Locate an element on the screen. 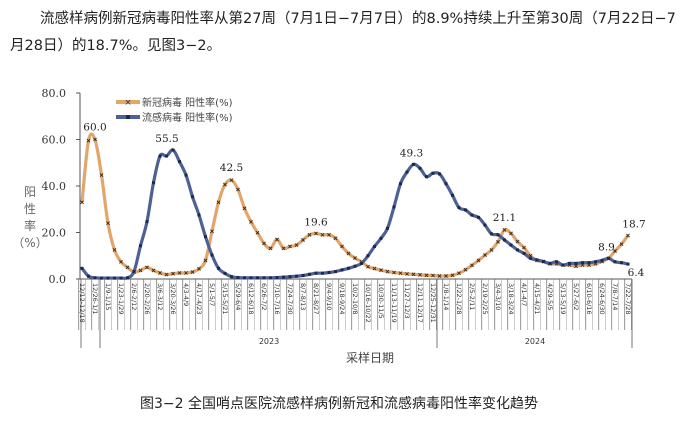 Image resolution: width=690 pixels, height=426 pixels. x-tick-label: 6/12-6/18 is located at coordinates (251, 299).